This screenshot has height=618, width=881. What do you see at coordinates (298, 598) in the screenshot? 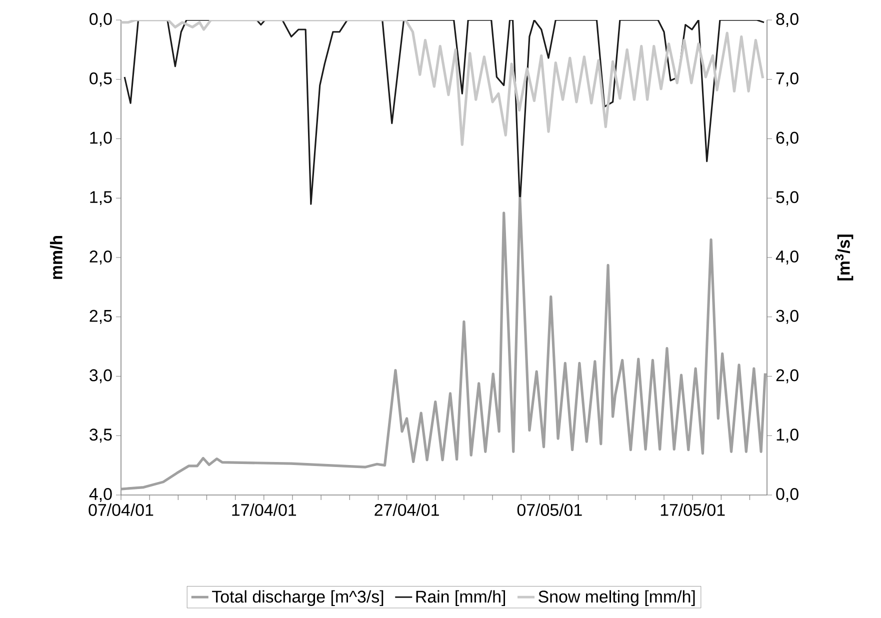
I see `legend-label: Total discharge [m^3/s]` at bounding box center [298, 598].